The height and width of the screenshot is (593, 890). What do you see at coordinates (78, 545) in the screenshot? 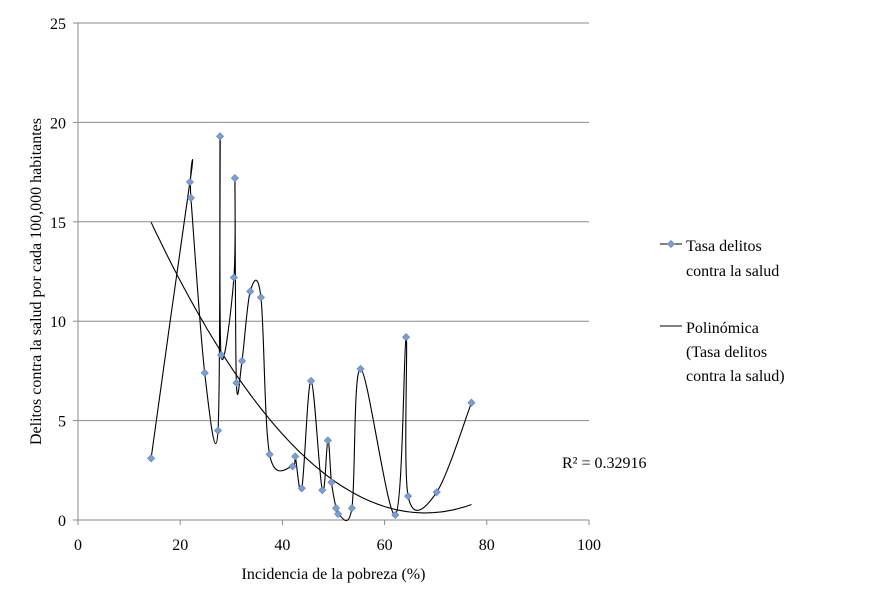
I see `x-tick-label: 0` at bounding box center [78, 545].